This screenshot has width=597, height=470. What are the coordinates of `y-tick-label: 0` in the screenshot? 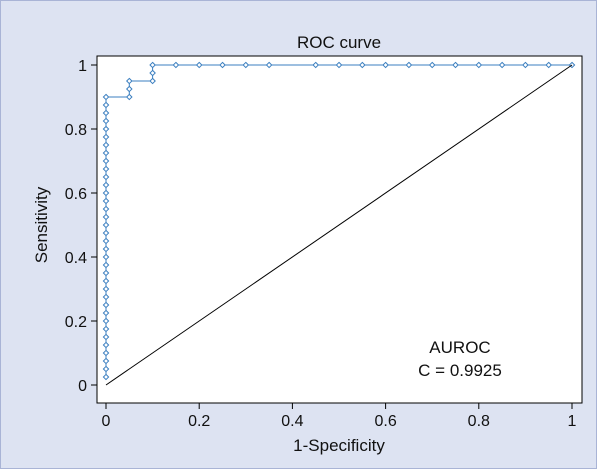 It's located at (82, 386).